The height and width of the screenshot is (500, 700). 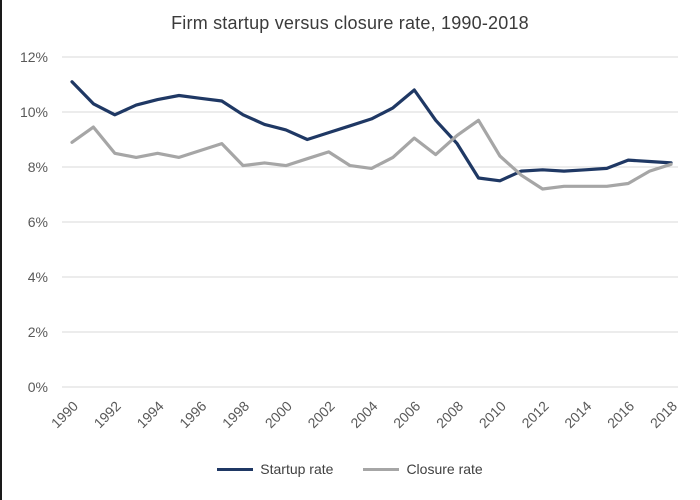 I want to click on legend-item-startup-rate: Startup rate, so click(x=275, y=469).